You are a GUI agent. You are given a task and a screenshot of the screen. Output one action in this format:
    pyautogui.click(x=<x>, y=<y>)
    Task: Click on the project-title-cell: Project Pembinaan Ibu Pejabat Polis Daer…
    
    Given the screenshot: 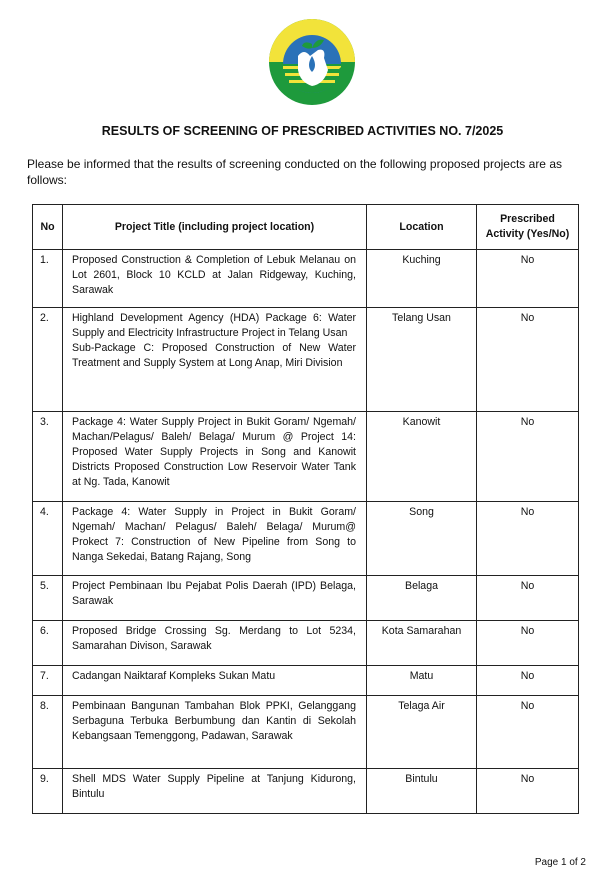 What is the action you would take?
    pyautogui.click(x=214, y=598)
    